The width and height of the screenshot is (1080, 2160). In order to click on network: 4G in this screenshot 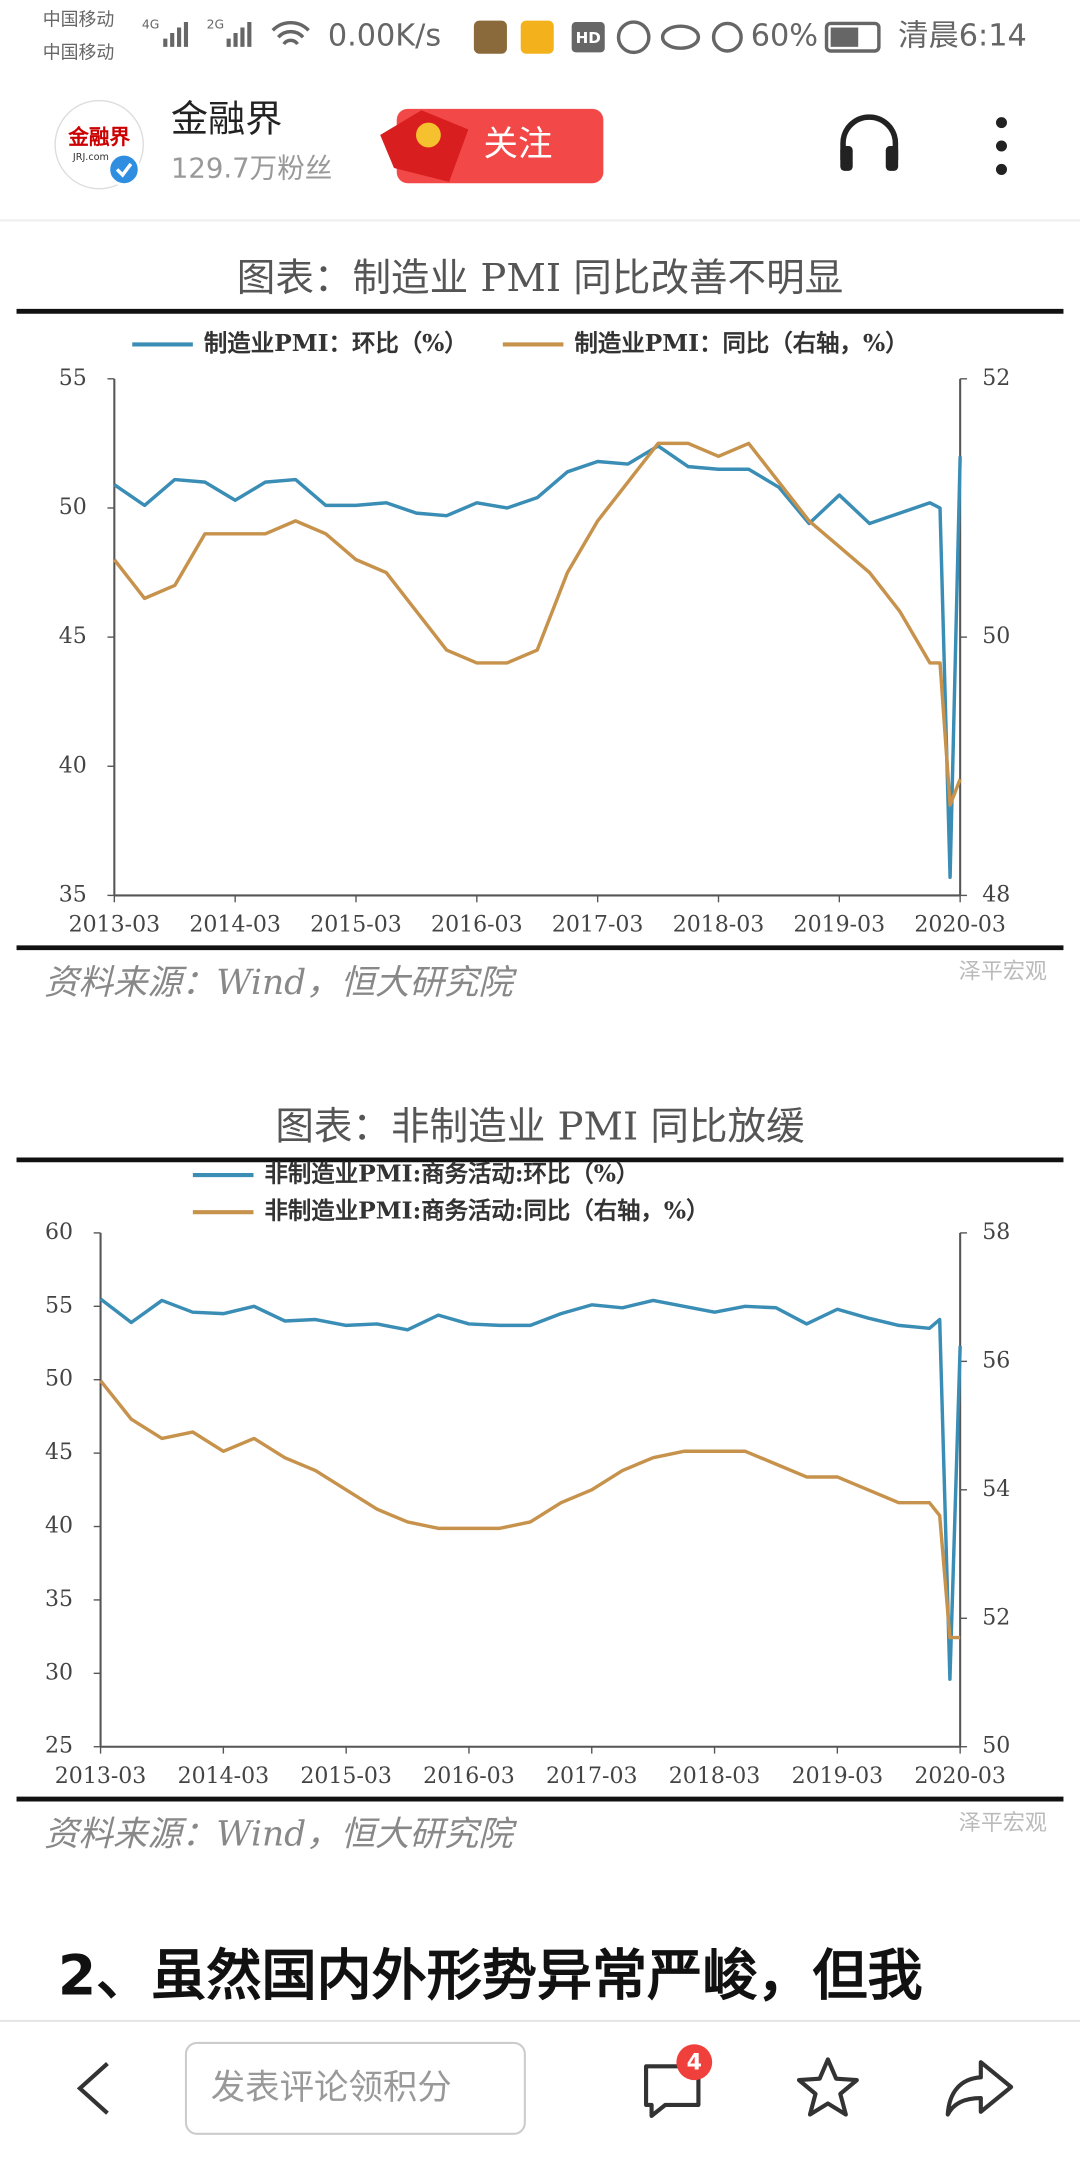, I will do `click(150, 23)`.